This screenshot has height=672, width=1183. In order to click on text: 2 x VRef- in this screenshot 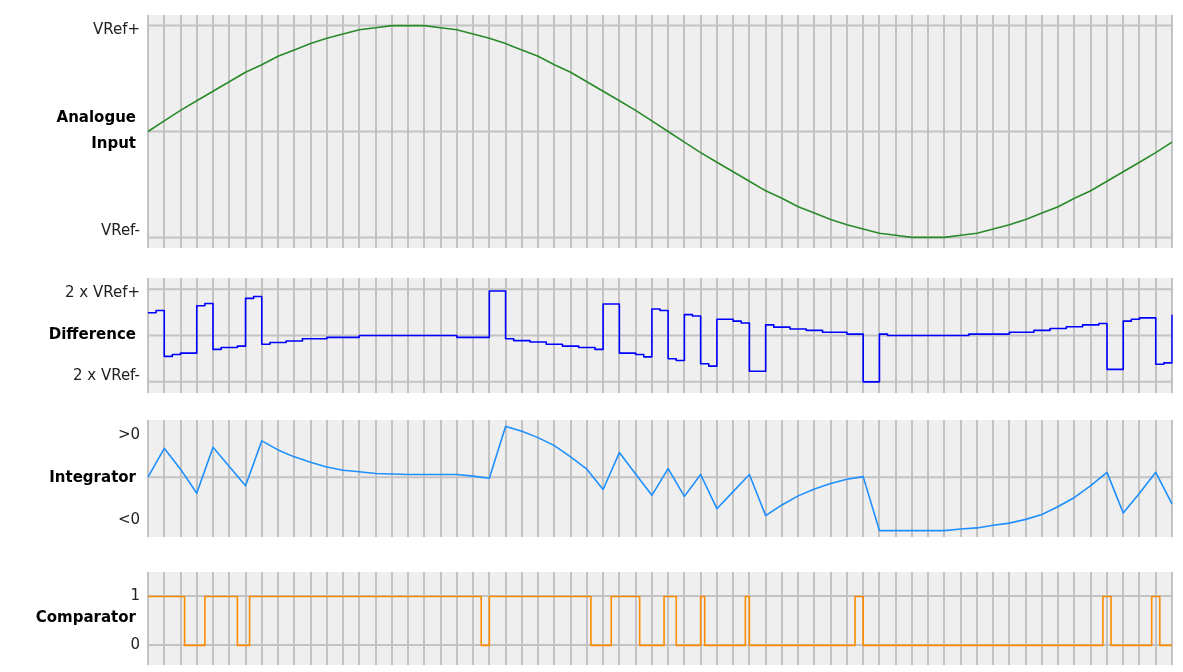, I will do `click(106, 374)`.